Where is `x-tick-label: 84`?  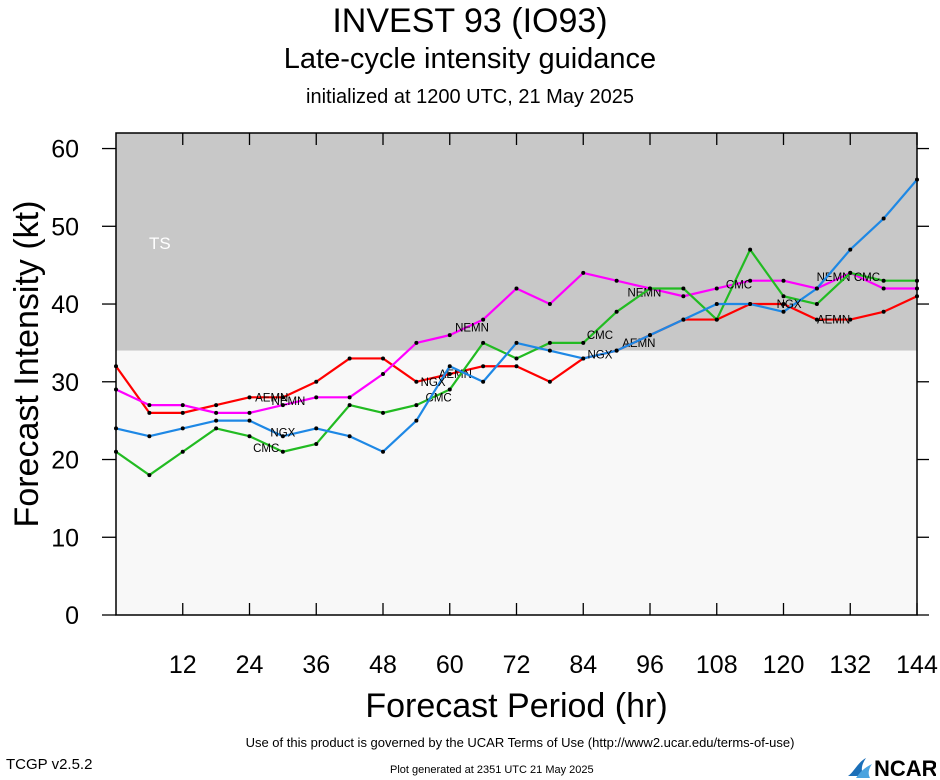
x-tick-label: 84 is located at coordinates (583, 665).